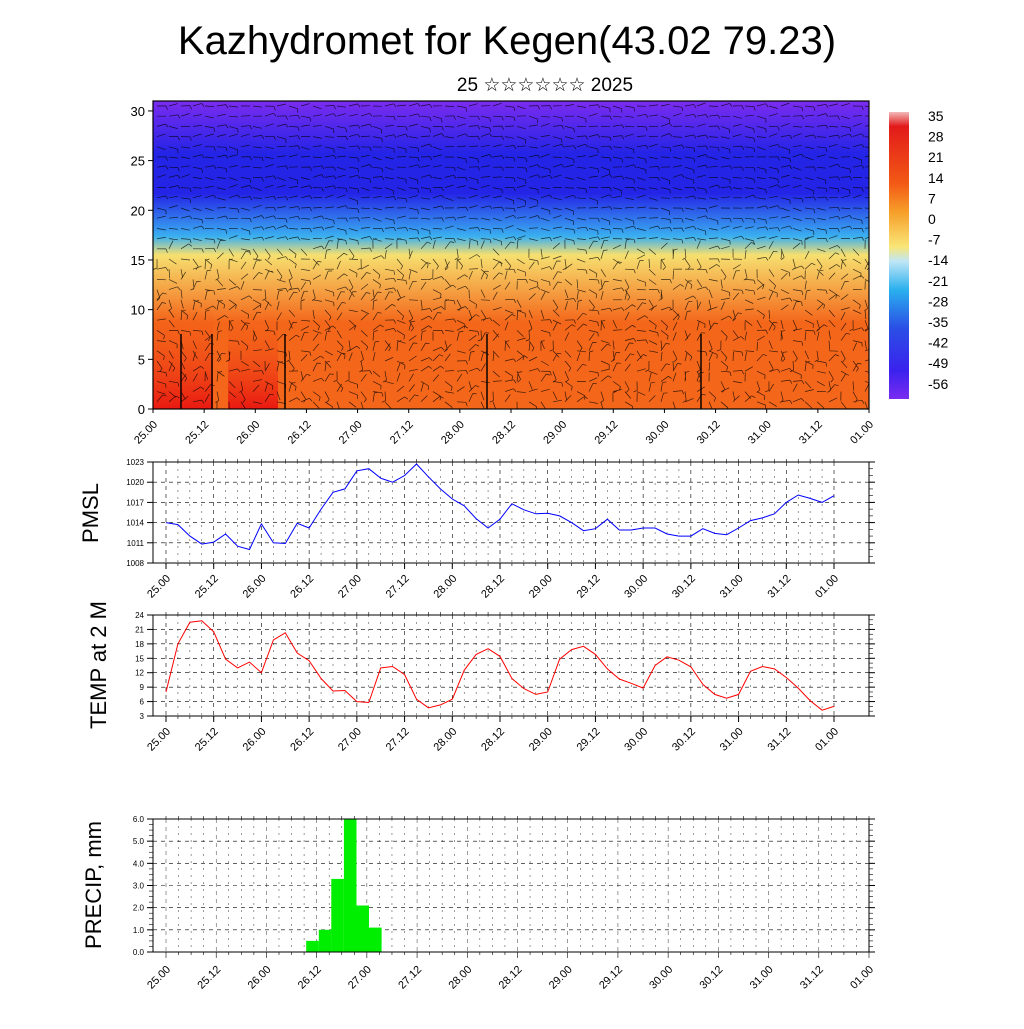 The height and width of the screenshot is (1029, 1024). Describe the element at coordinates (135, 482) in the screenshot. I see `y-tick-label: 1020` at that location.